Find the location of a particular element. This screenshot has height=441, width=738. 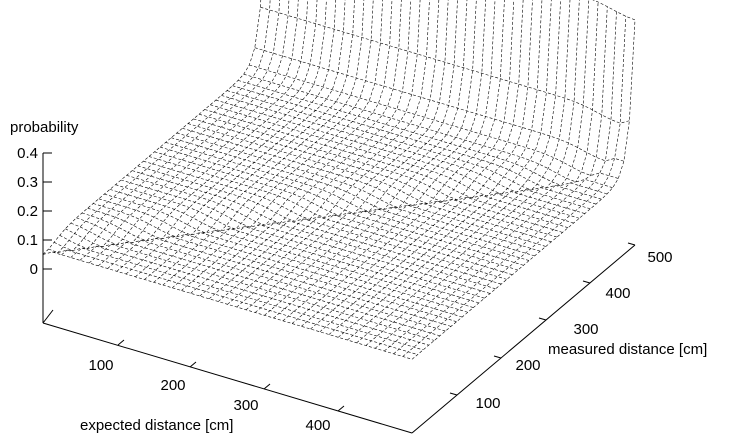

back-left-line is located at coordinates (48, 316).